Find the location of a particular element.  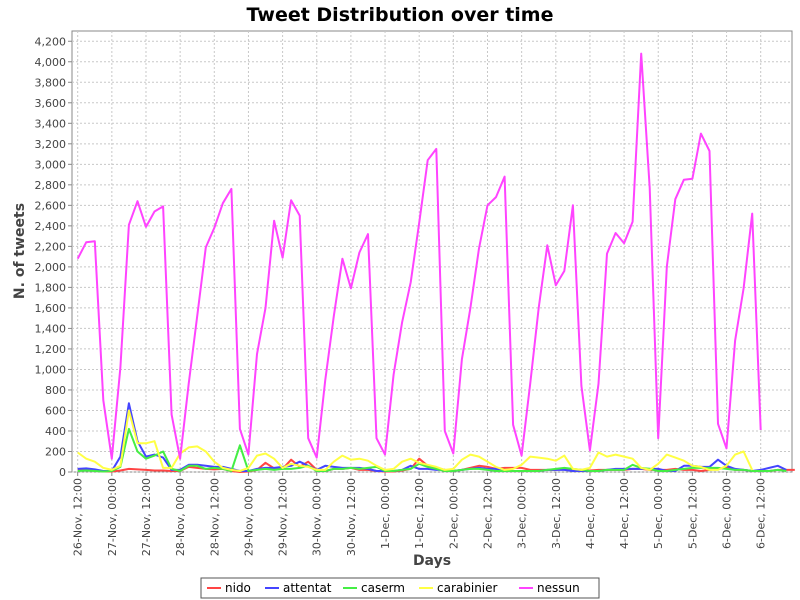

x-tick-label: 2-Dec, 12:00 is located at coordinates (487, 513).